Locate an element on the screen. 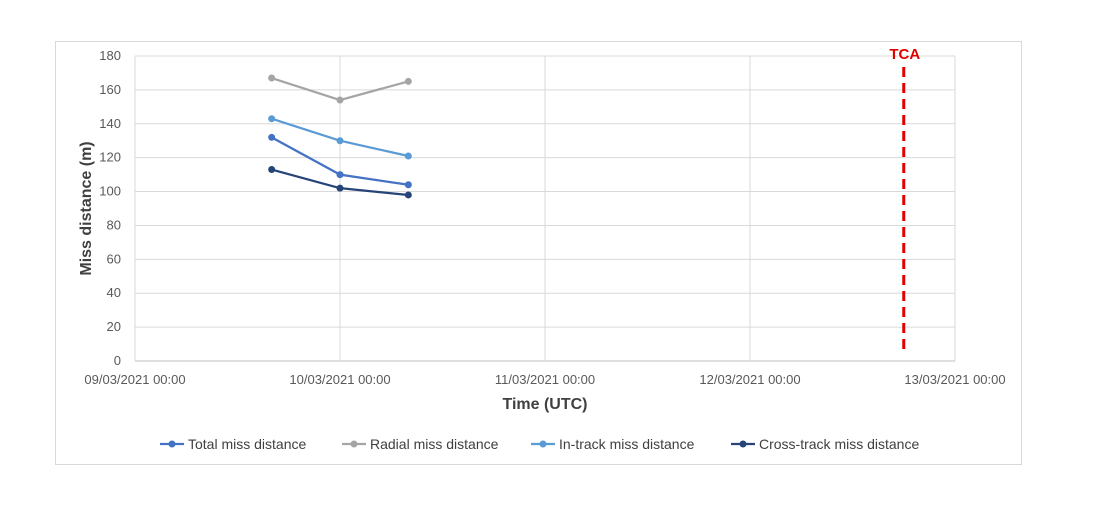  x-tick-label: 11/03/2021 00:00 is located at coordinates (545, 379).